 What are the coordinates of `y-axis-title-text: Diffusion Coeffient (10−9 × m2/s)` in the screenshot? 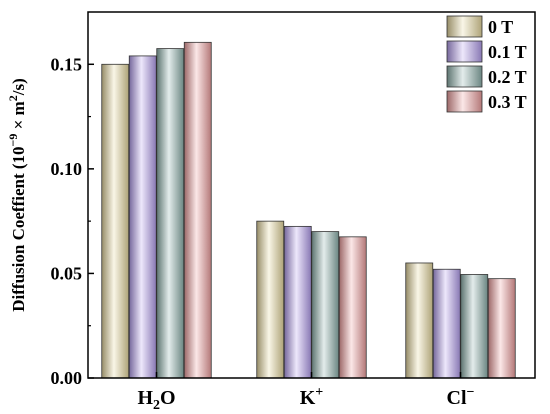 It's located at (17, 194).